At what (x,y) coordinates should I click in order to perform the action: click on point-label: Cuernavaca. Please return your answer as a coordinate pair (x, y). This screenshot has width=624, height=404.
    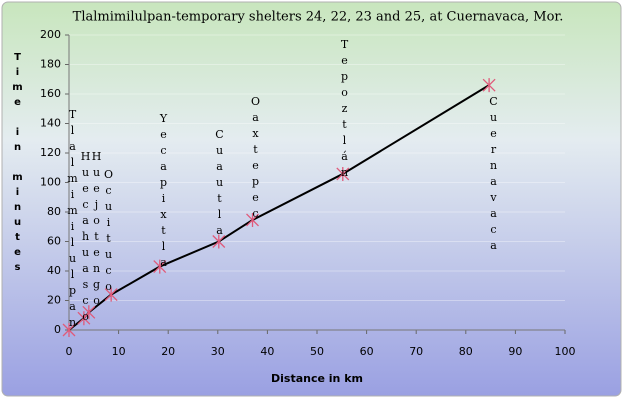
    Looking at the image, I should click on (493, 175).